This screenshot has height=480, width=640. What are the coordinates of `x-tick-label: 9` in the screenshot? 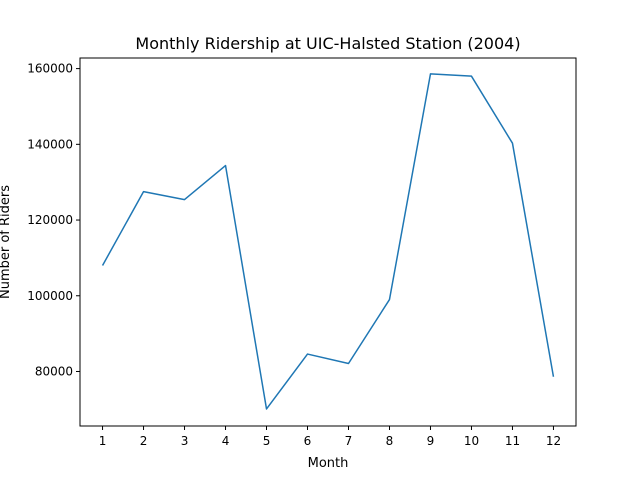 It's located at (431, 441).